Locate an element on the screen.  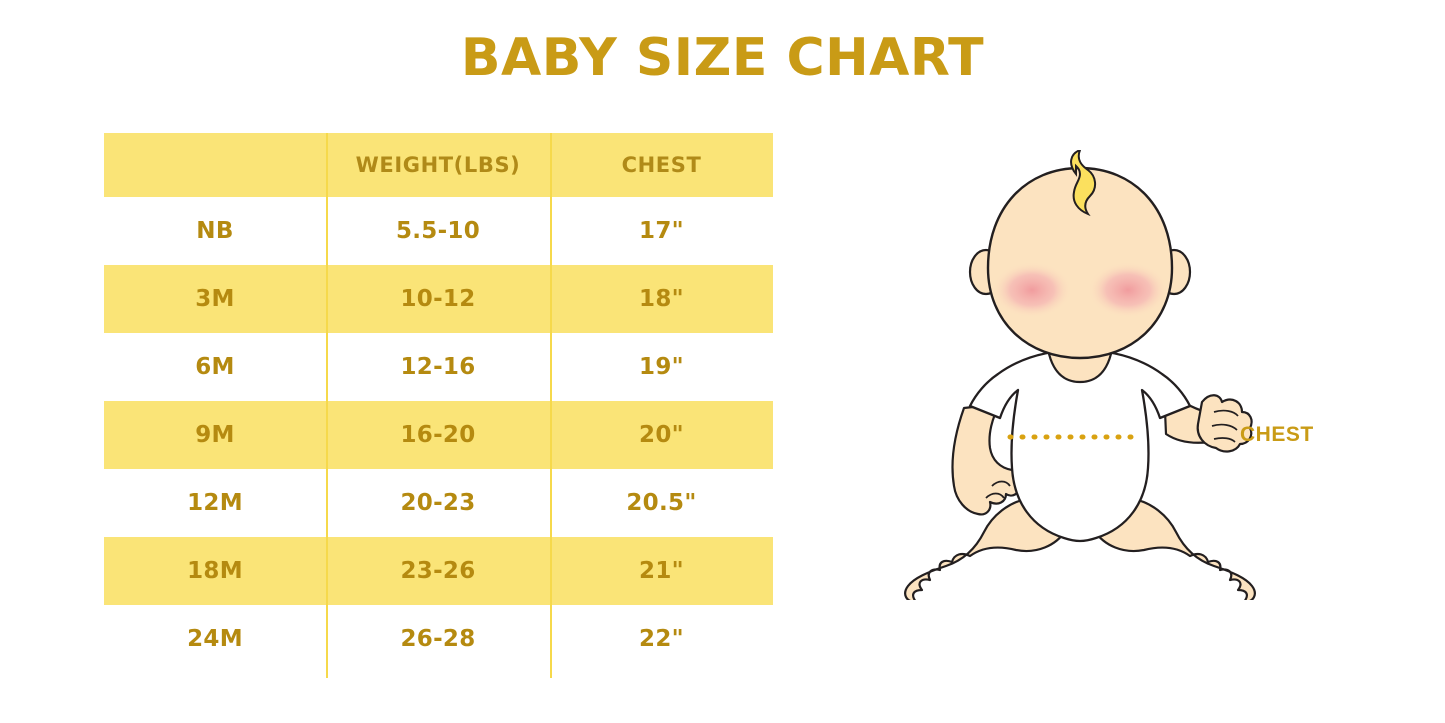
table-row: 18M 23-26 21" is located at coordinates (438, 571).